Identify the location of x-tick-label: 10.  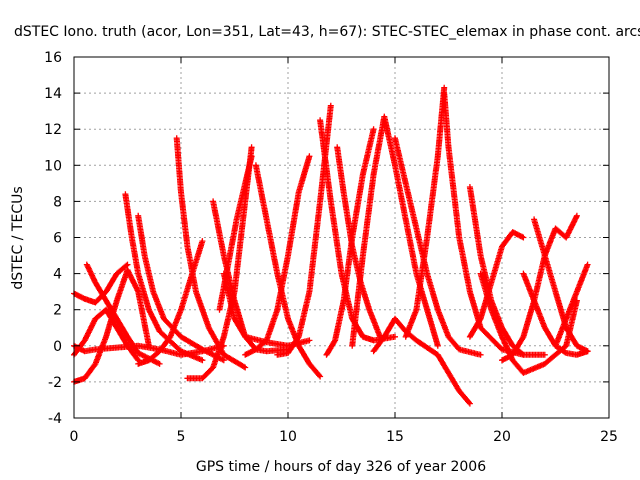
(288, 437).